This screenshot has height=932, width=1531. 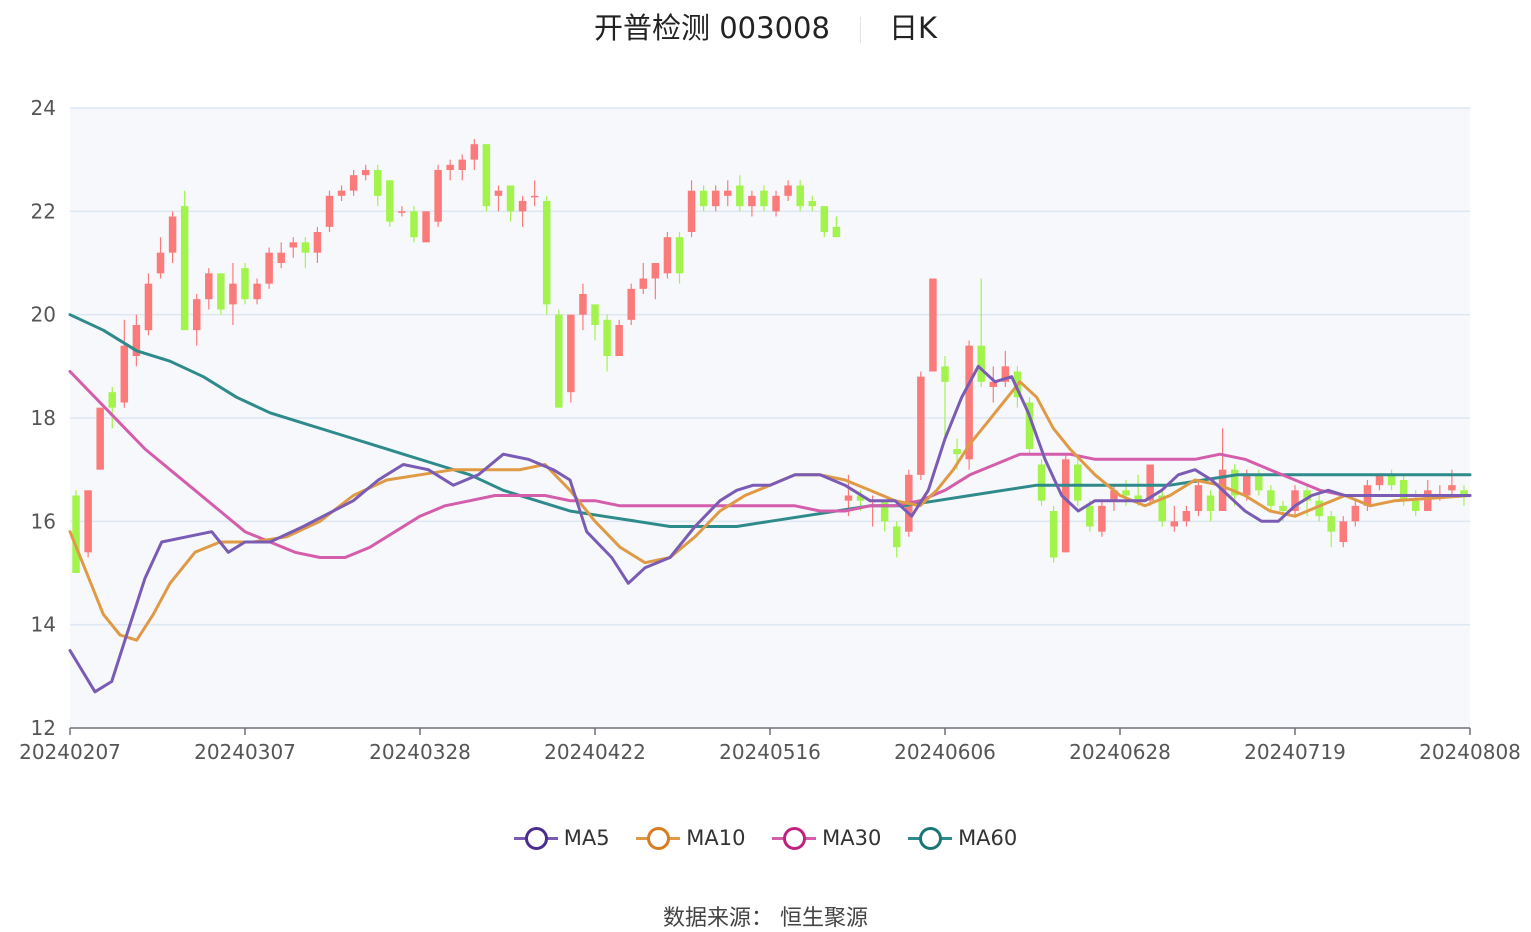 What do you see at coordinates (770, 752) in the screenshot?
I see `x-tick-label: 20240516` at bounding box center [770, 752].